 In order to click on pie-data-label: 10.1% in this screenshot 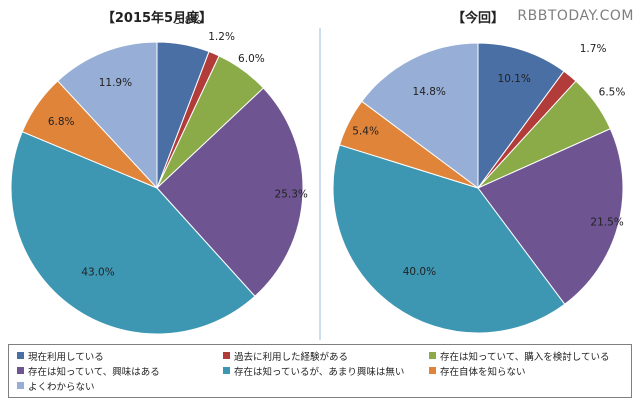, I will do `click(514, 79)`.